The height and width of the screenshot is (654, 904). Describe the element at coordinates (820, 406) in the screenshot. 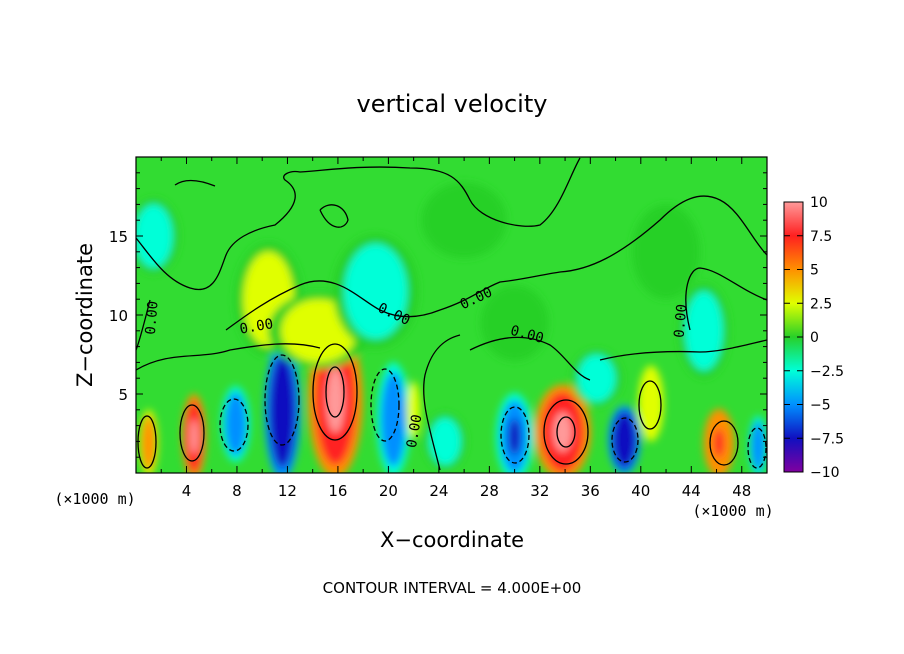

I see `colorbar-tick-label: −5` at that location.